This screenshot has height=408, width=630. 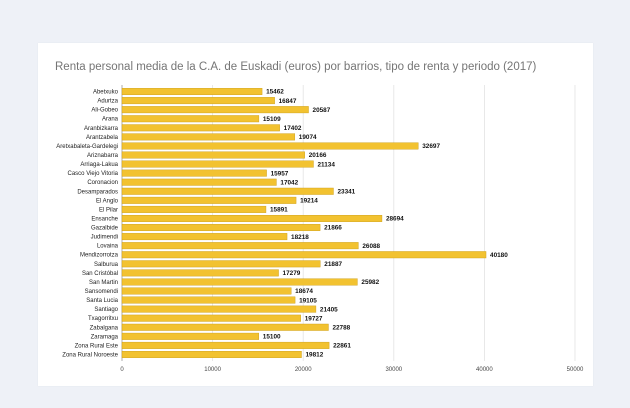 I want to click on category-label: Coronacion, so click(x=102, y=183).